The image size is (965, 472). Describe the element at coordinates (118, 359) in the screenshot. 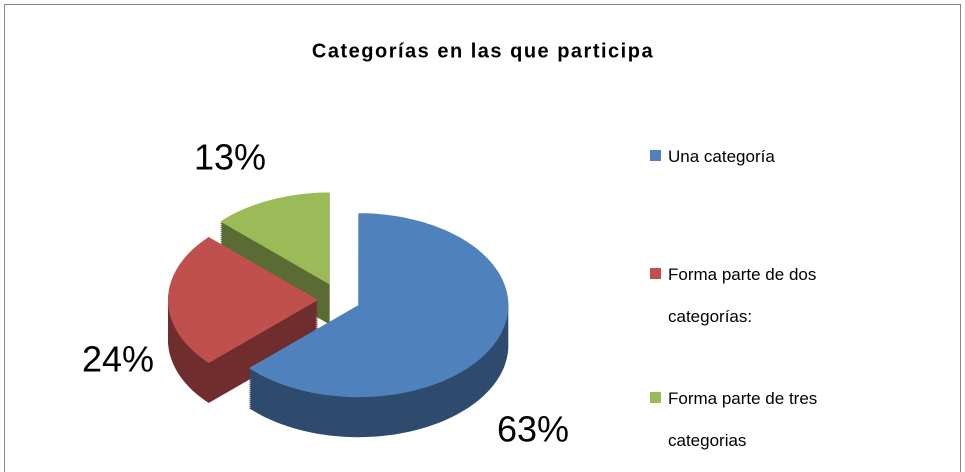

I see `data-label: 24%` at that location.